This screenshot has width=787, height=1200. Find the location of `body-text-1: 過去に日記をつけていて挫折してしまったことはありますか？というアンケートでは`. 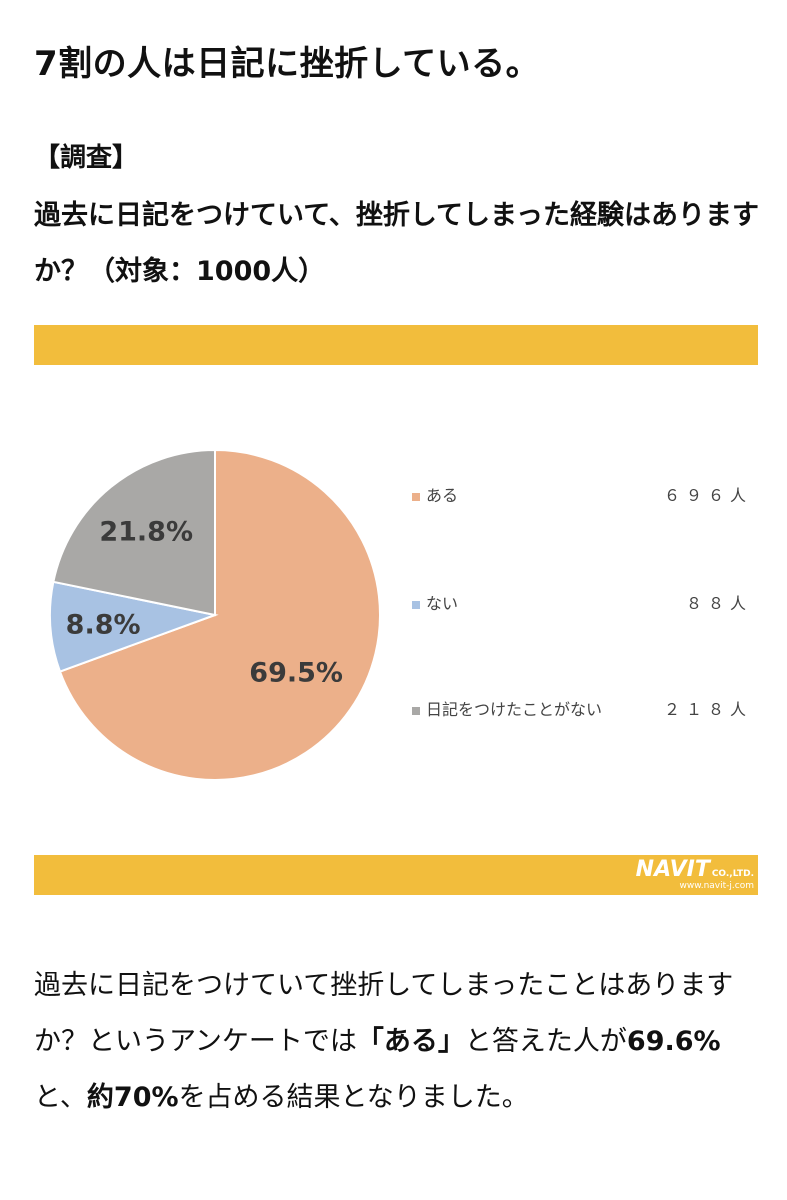

body-text-1: 過去に日記をつけていて挫折してしまったことはありますか？というアンケートでは is located at coordinates (384, 1013).